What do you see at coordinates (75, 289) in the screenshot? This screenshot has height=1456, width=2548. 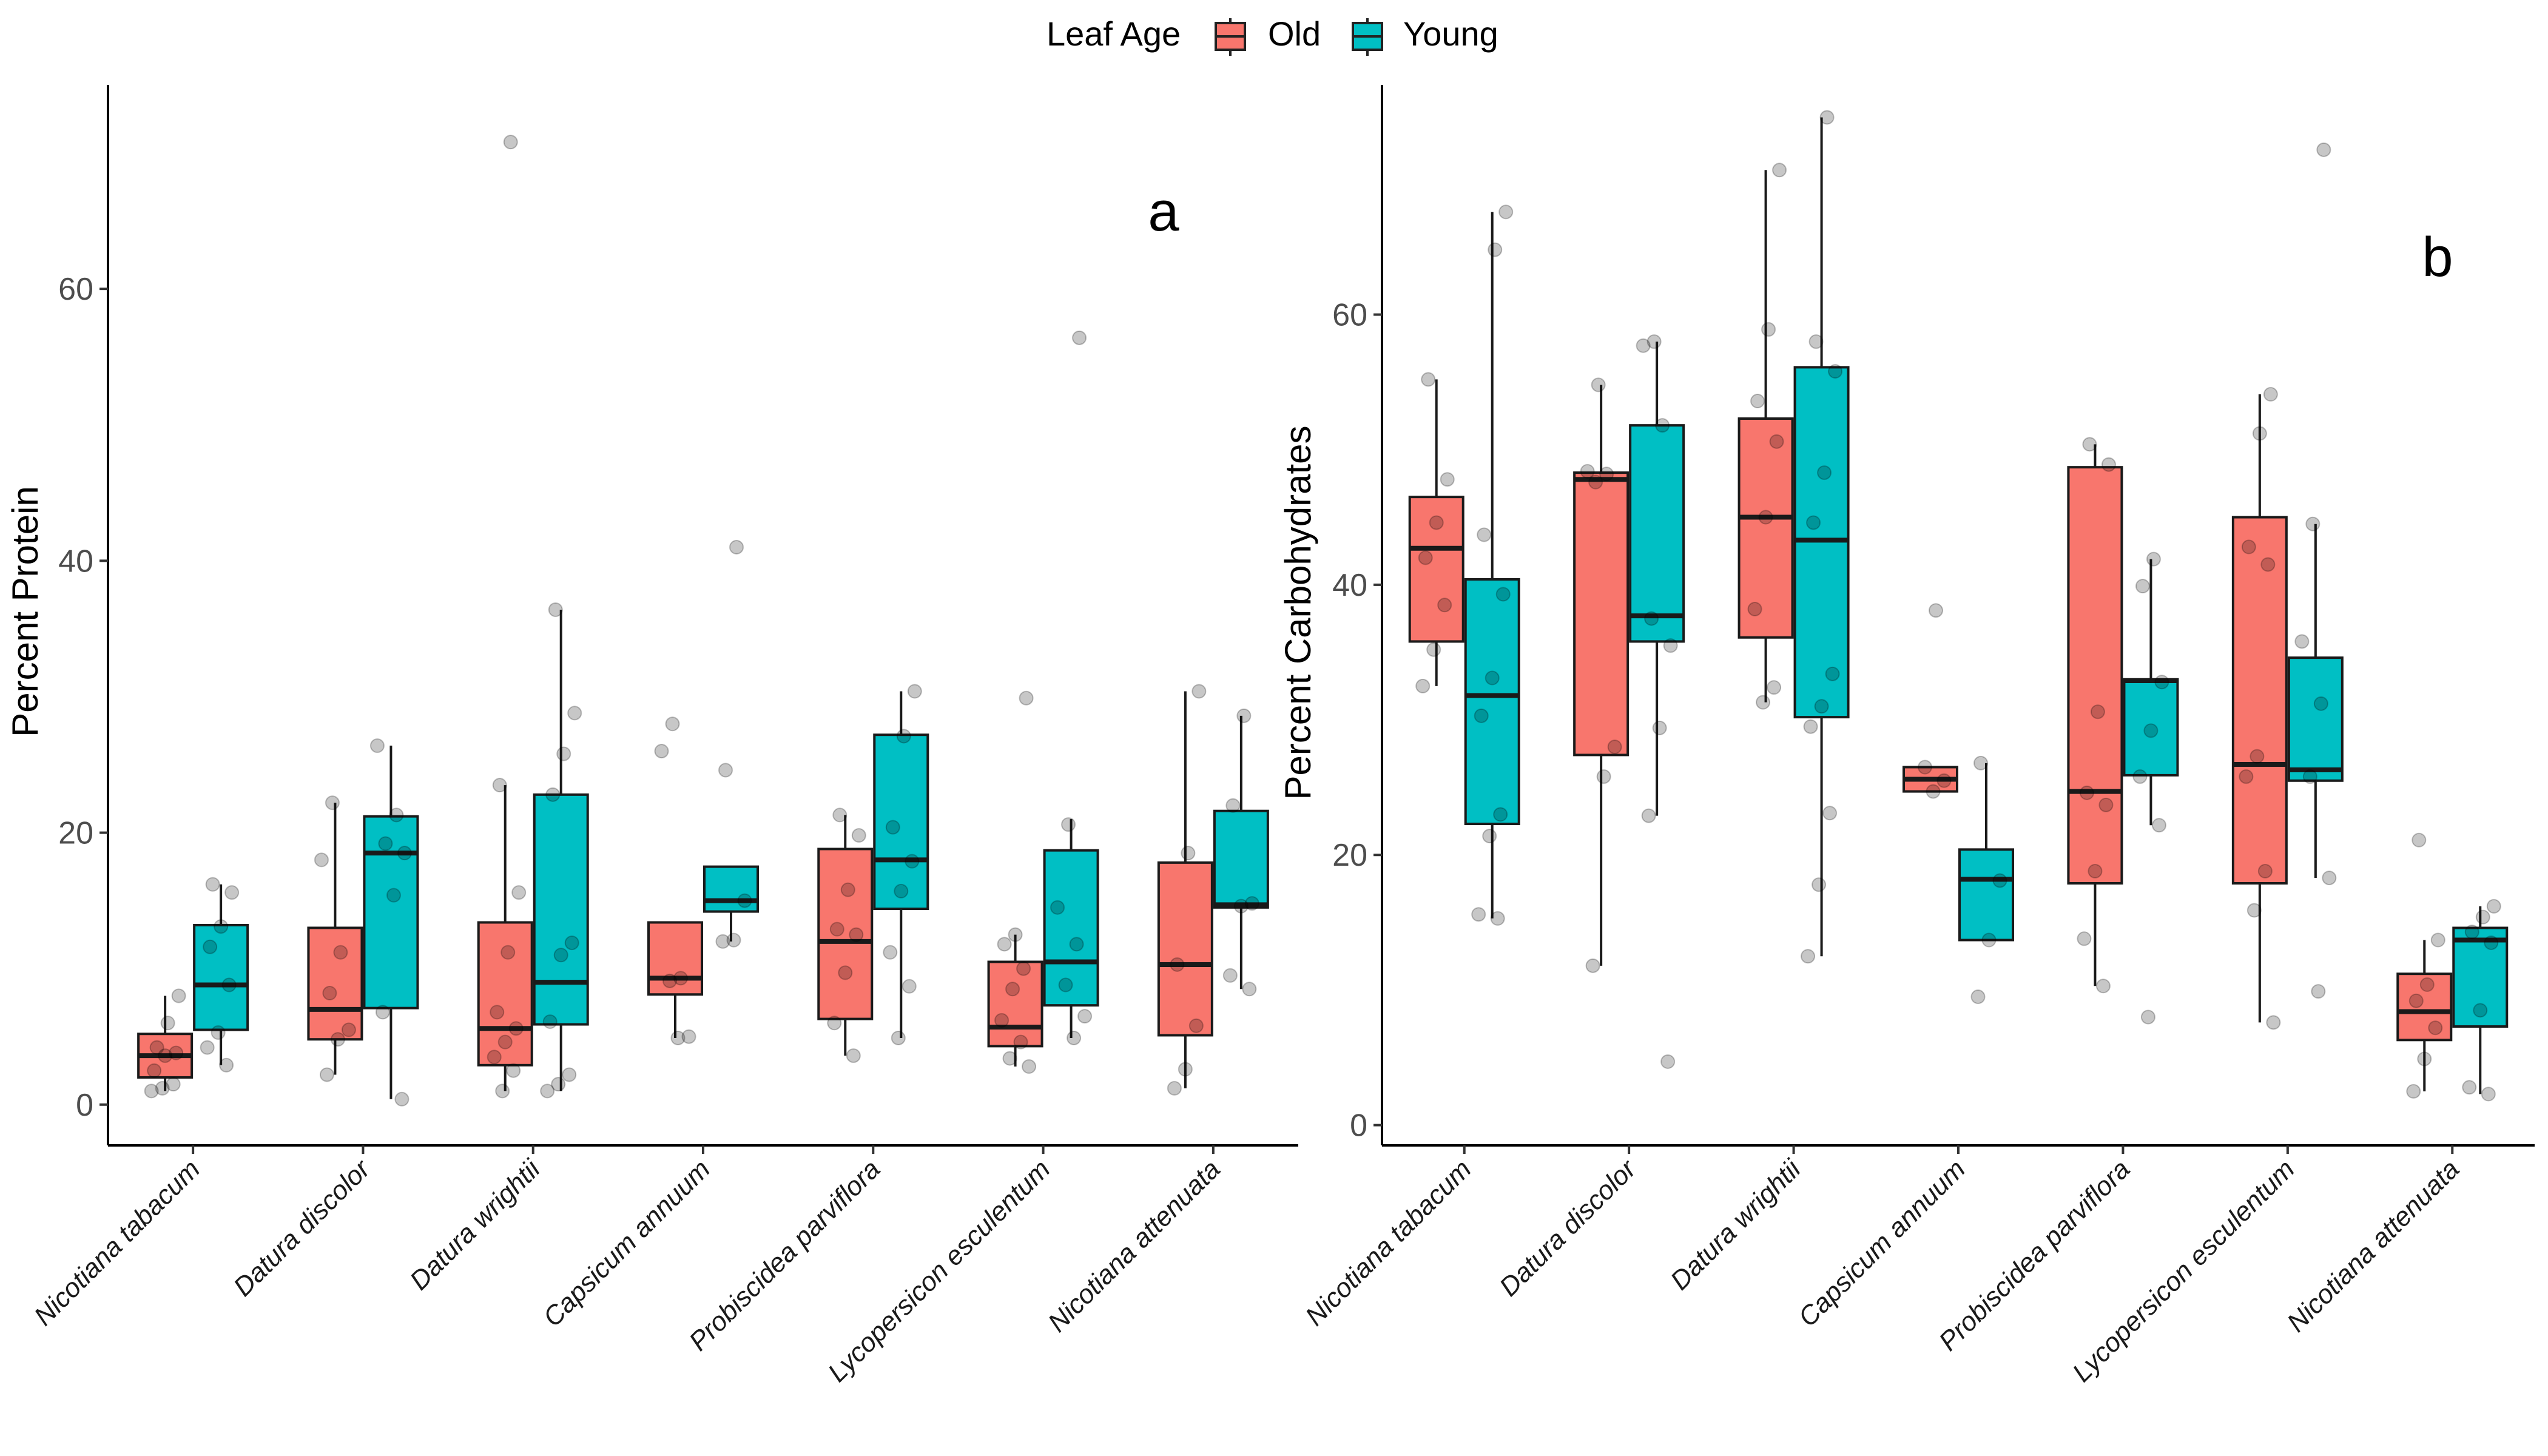 I see `y-tick-label: 60` at bounding box center [75, 289].